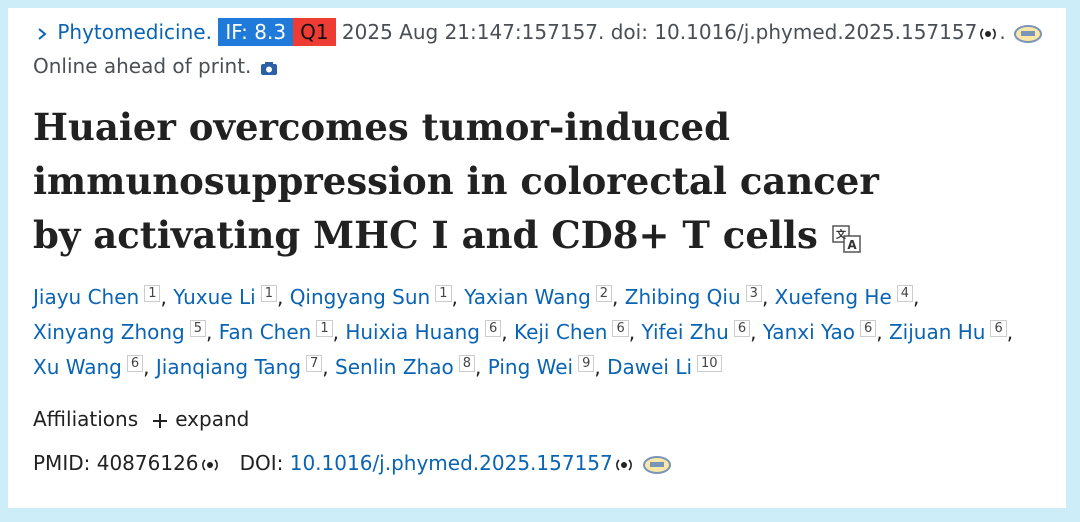 The height and width of the screenshot is (522, 1080). What do you see at coordinates (314, 363) in the screenshot?
I see `affiliation-number: 7` at bounding box center [314, 363].